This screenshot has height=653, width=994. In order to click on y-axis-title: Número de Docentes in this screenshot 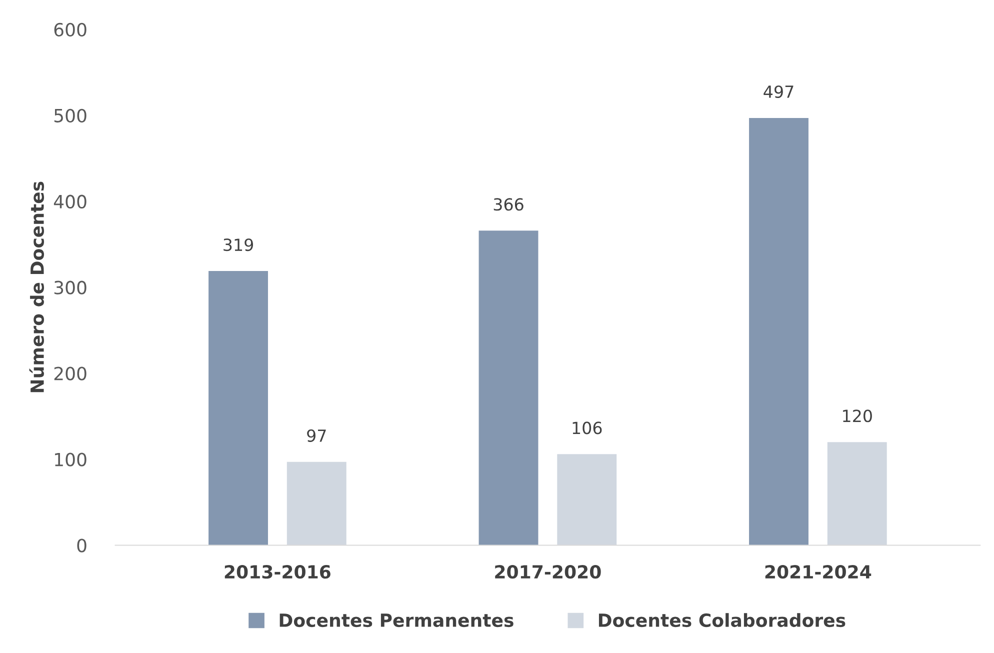, I will do `click(36, 287)`.